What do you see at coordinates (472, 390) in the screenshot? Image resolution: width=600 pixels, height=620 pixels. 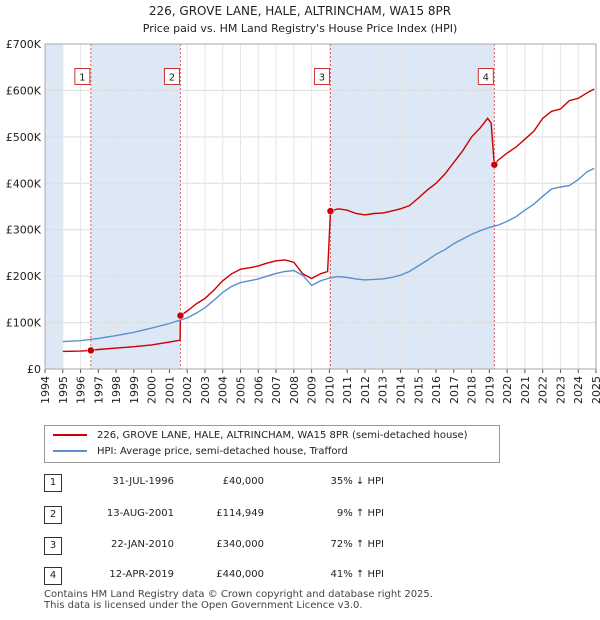 I see `x-tick-label: 2018` at bounding box center [472, 390].